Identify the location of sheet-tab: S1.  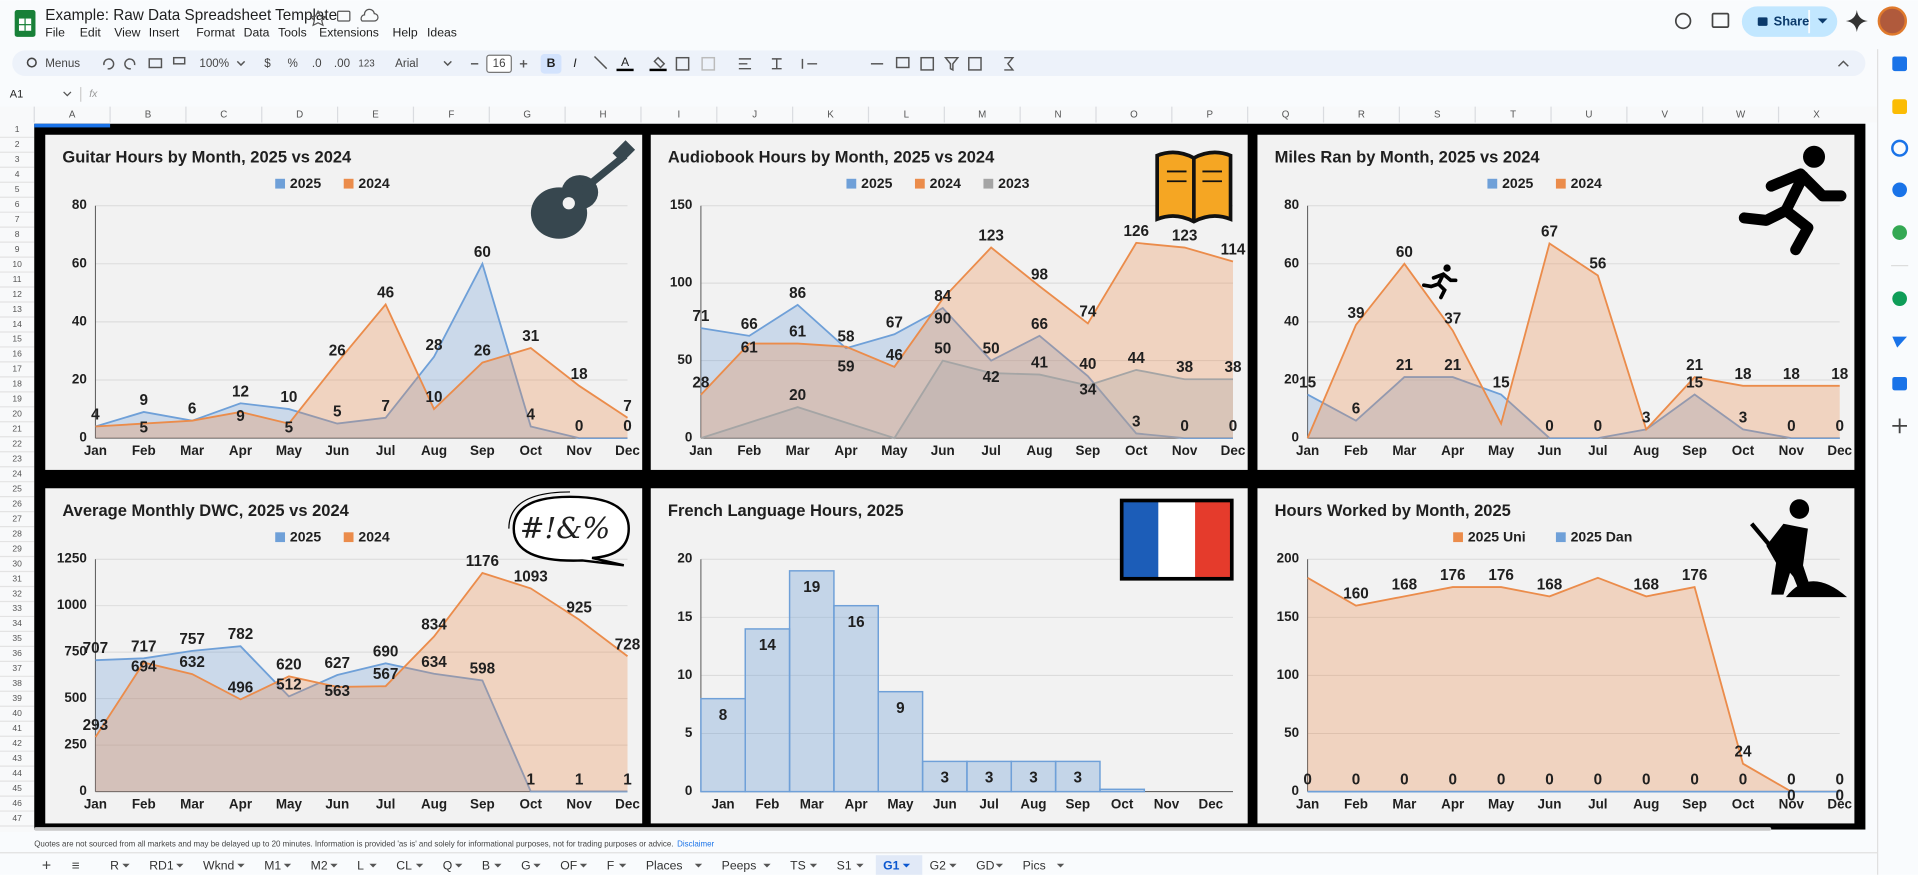
(844, 865).